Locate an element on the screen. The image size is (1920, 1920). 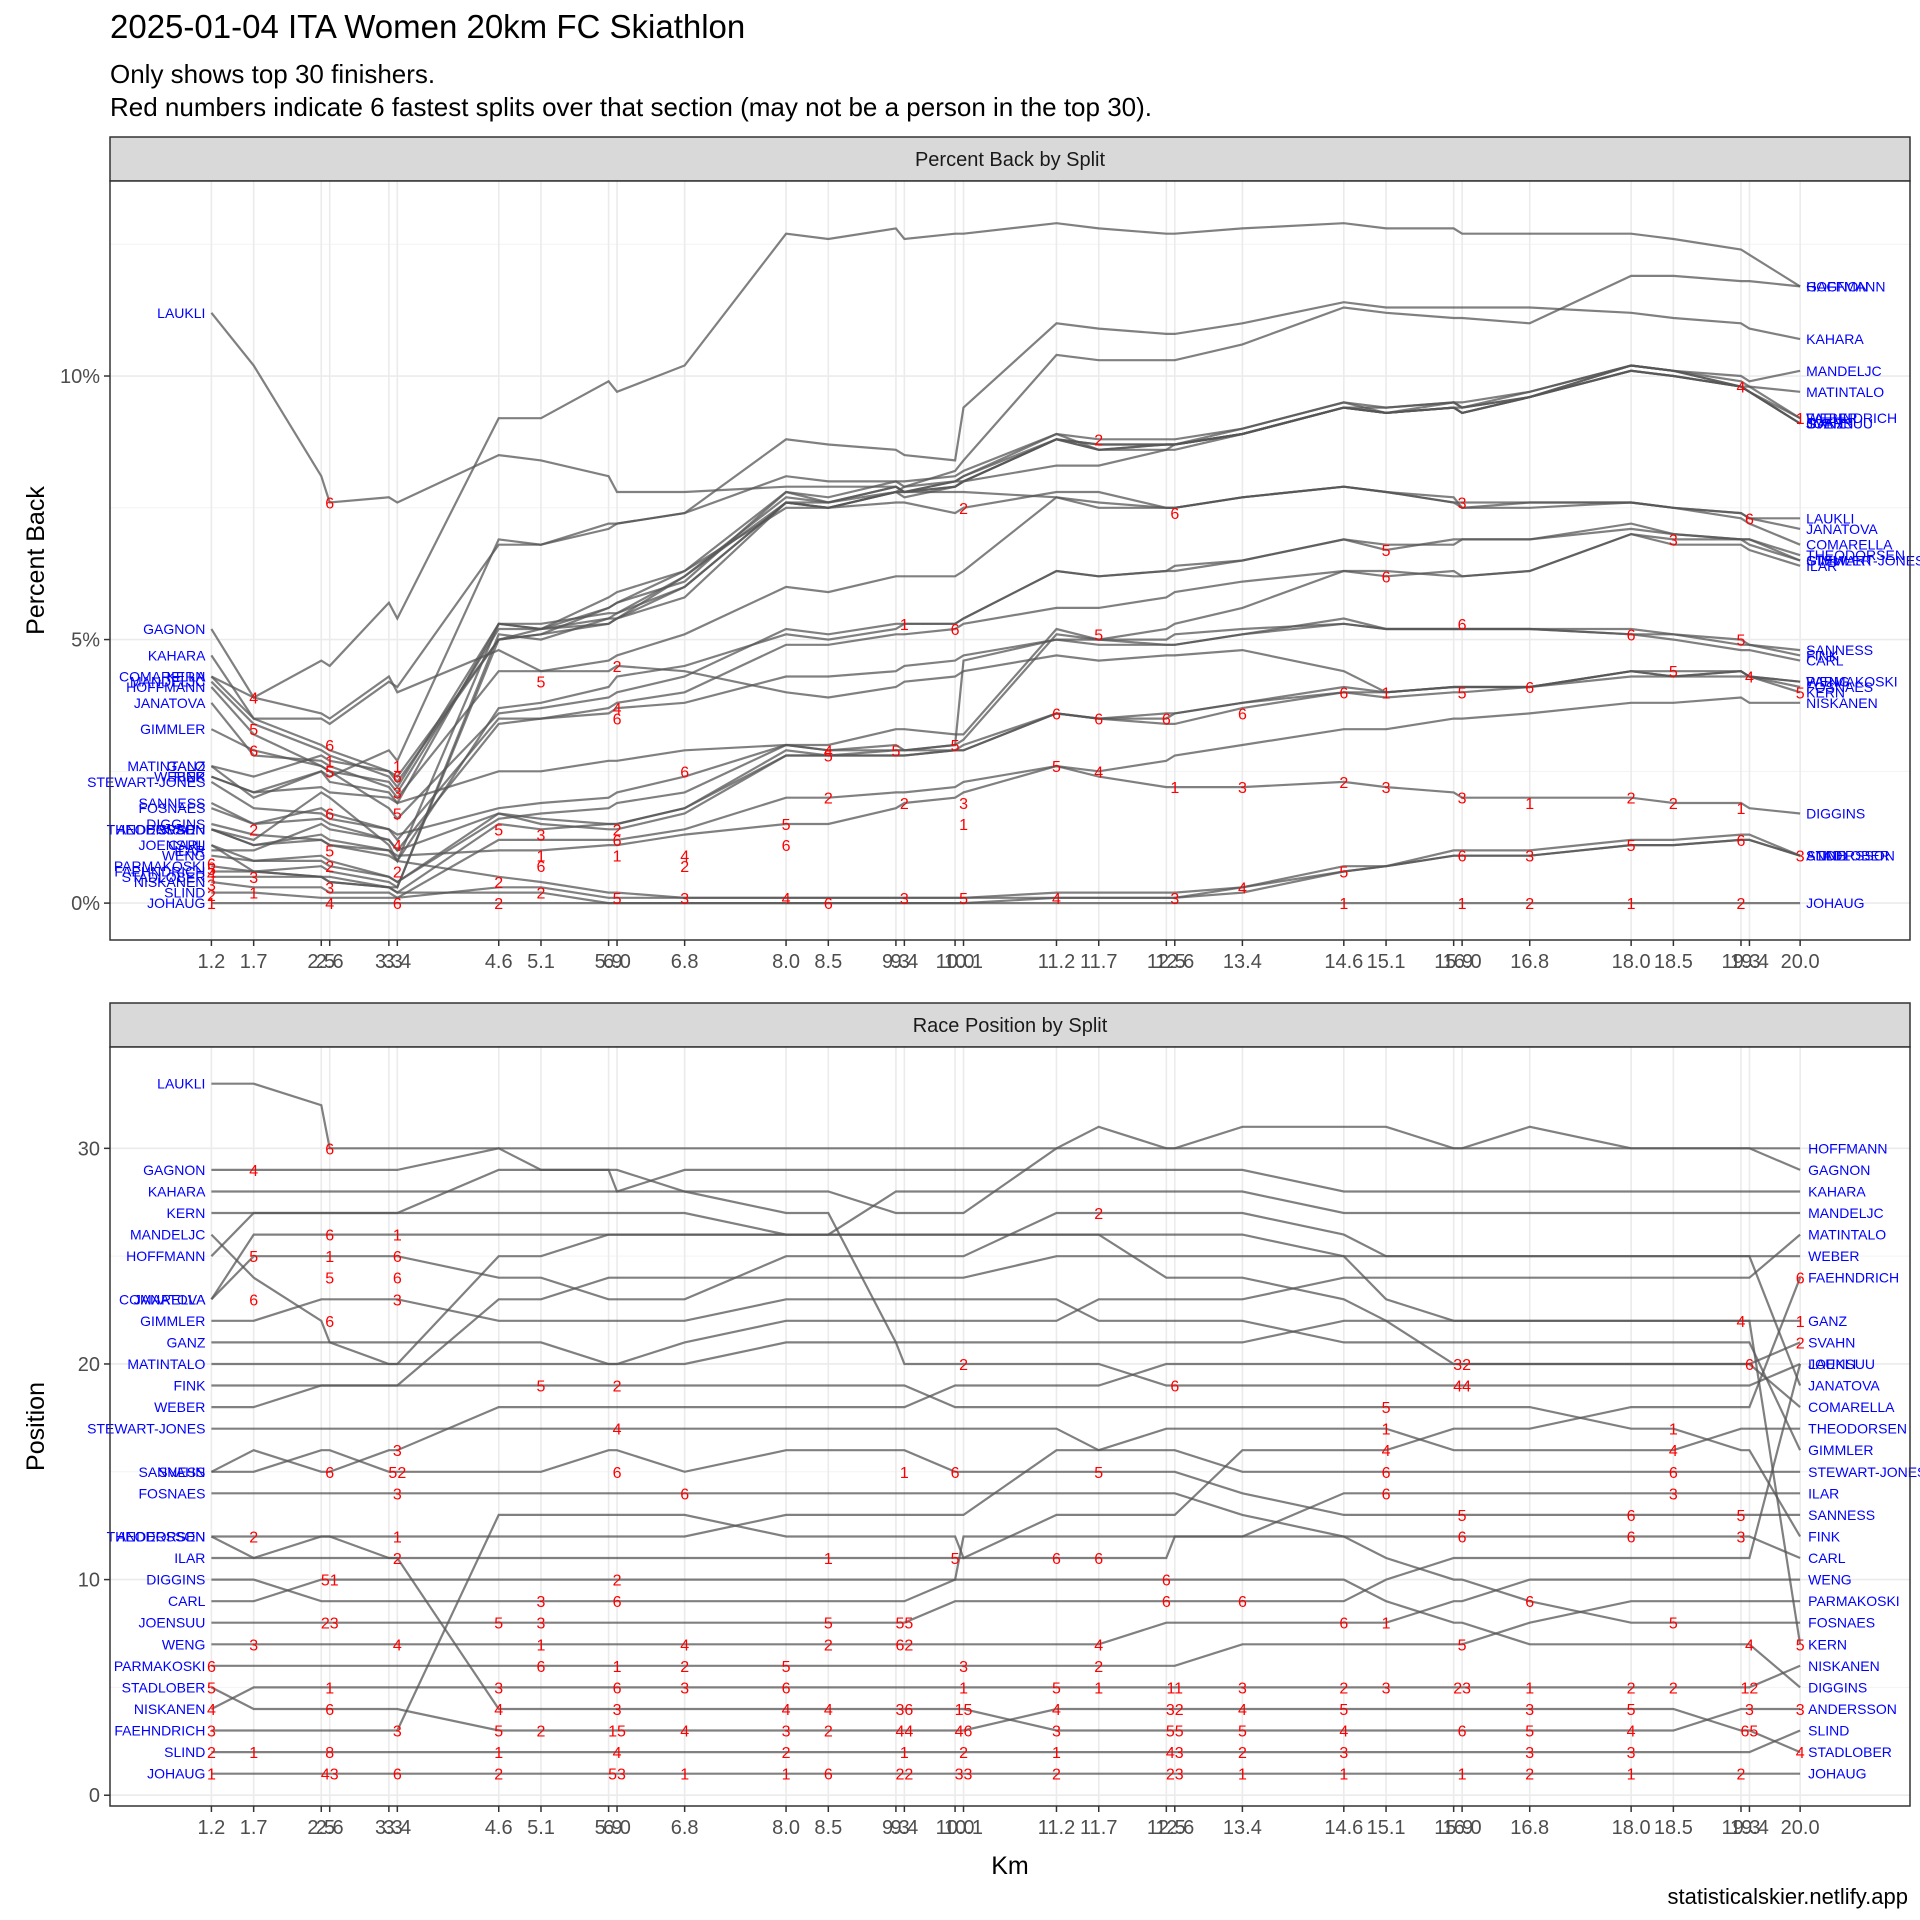
end-name-label: DIGGINS is located at coordinates (1837, 1687).